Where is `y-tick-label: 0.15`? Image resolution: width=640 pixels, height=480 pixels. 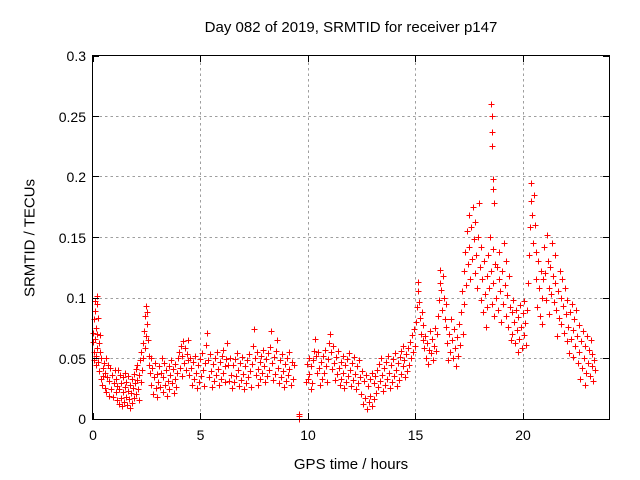 y-tick-label: 0.15 is located at coordinates (72, 237).